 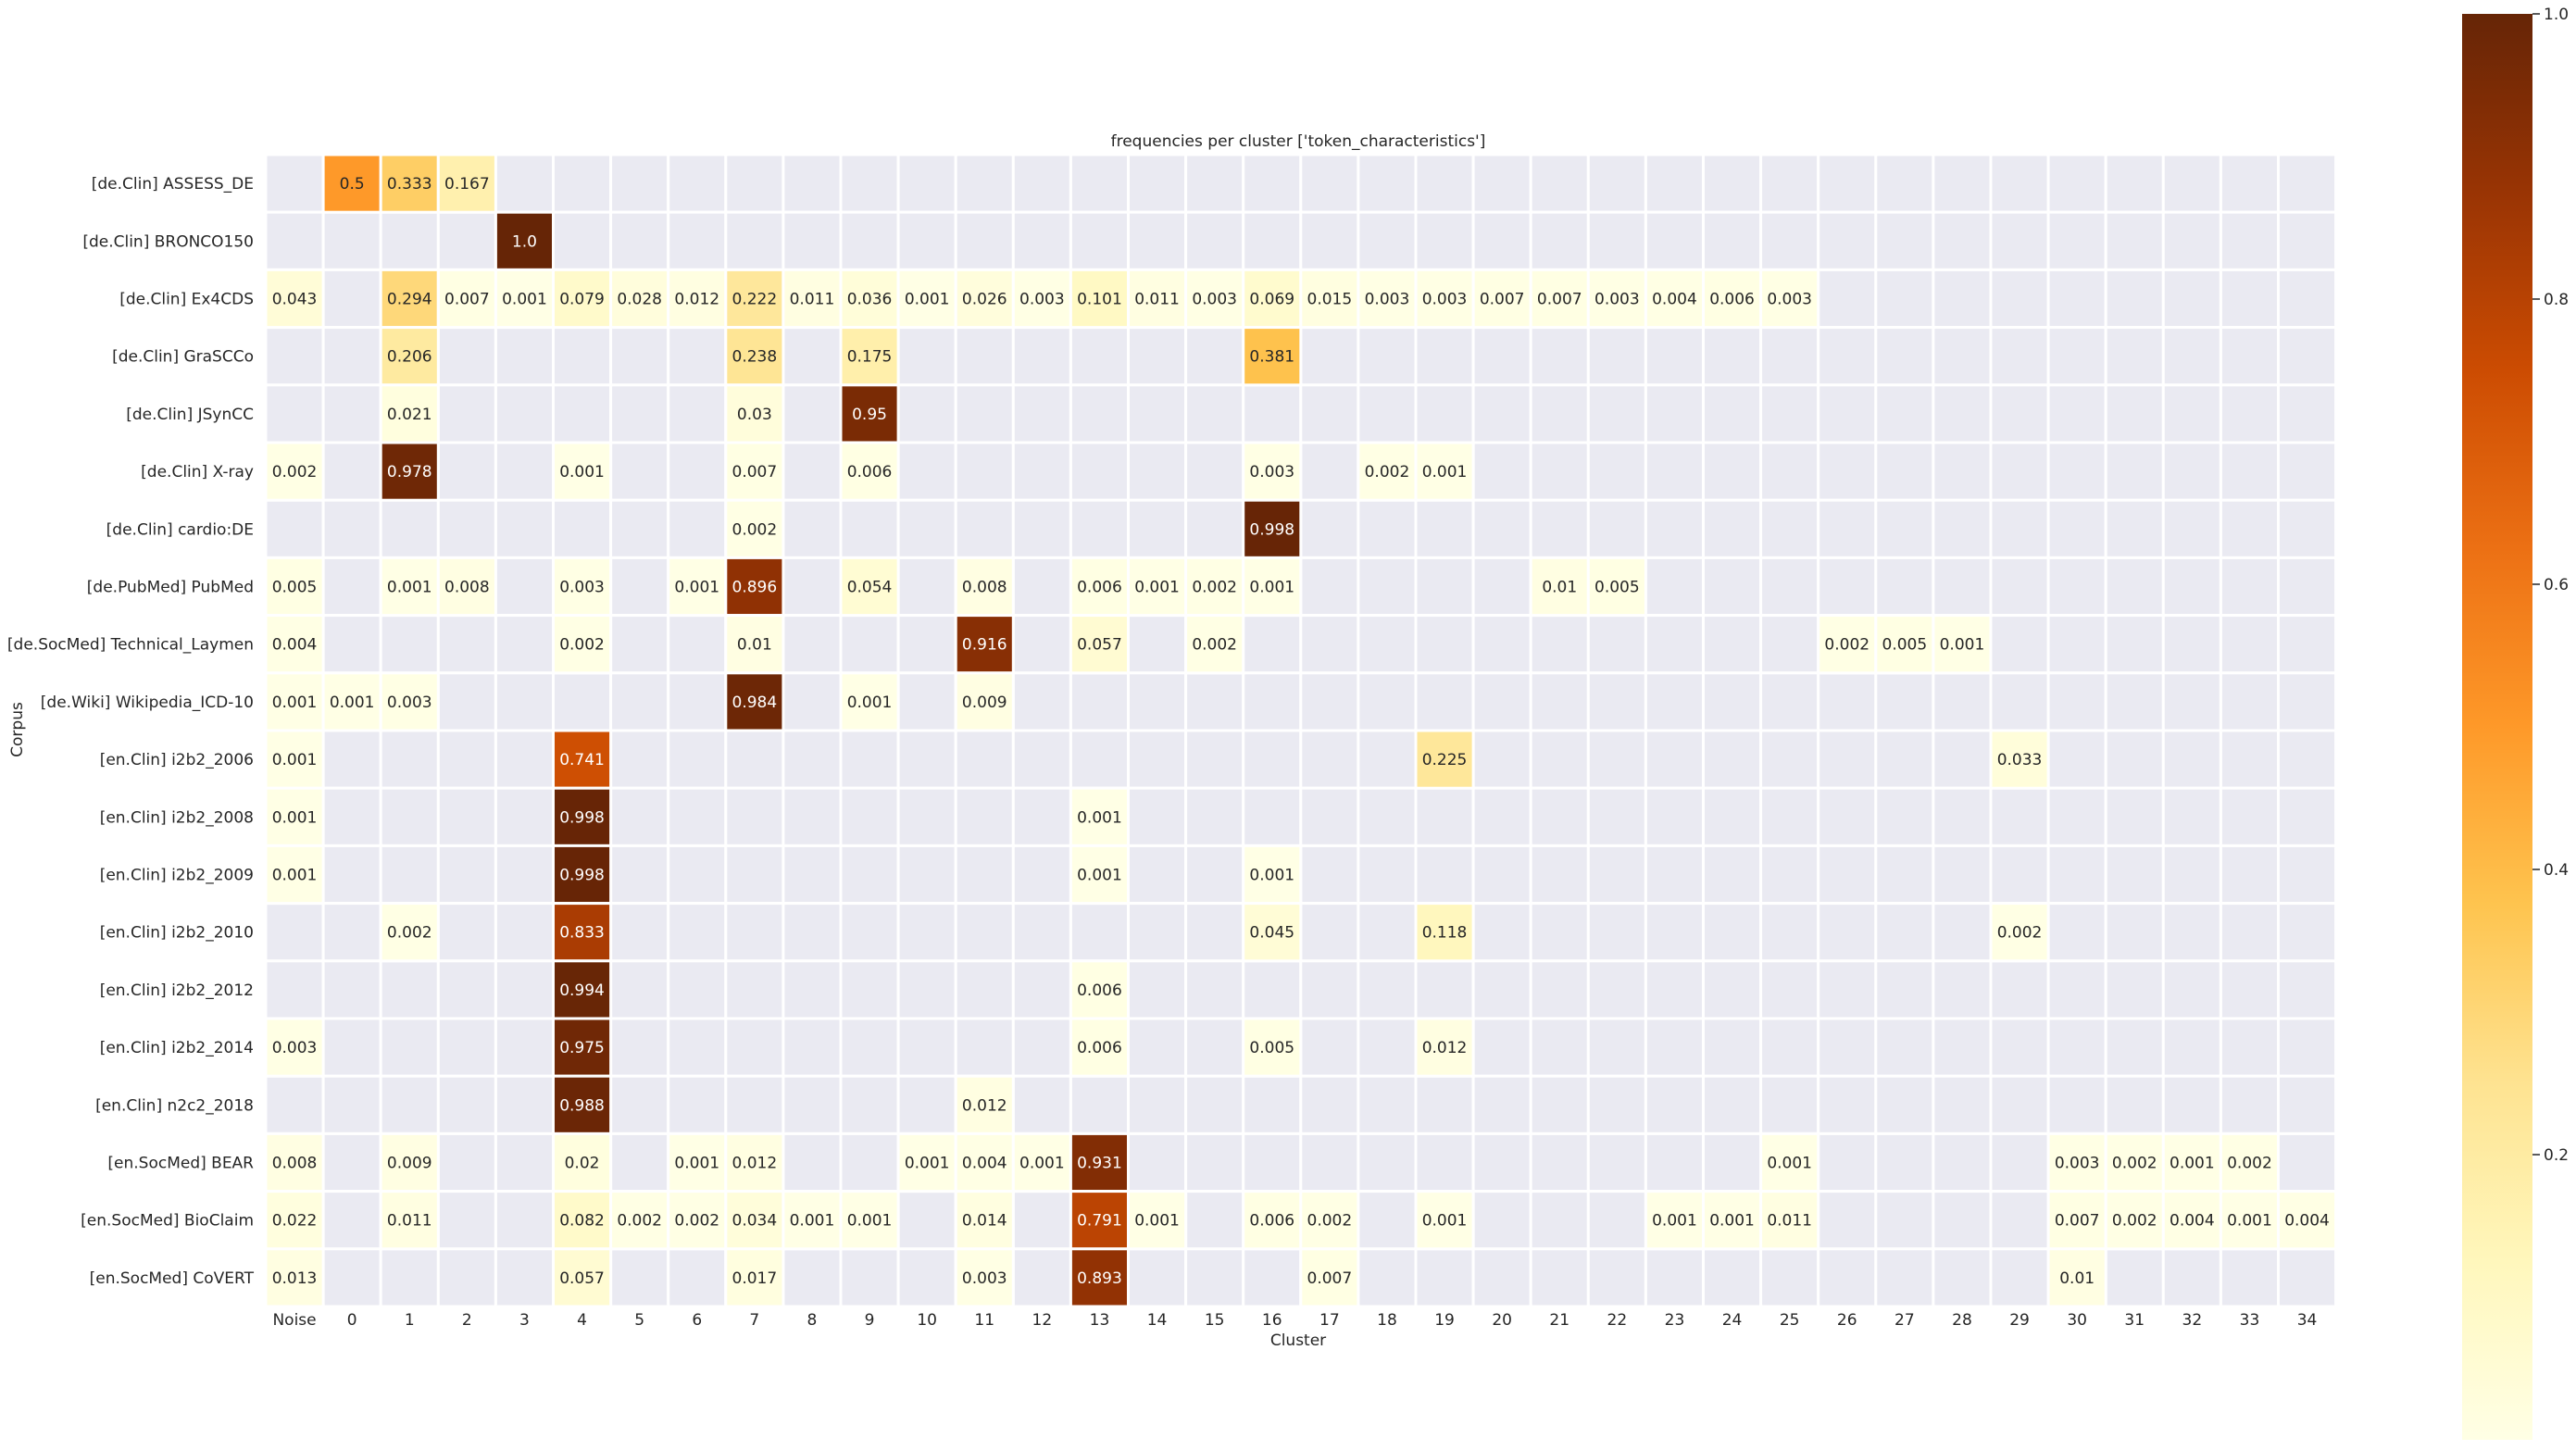 I want to click on column-label: 34, so click(x=2308, y=1320).